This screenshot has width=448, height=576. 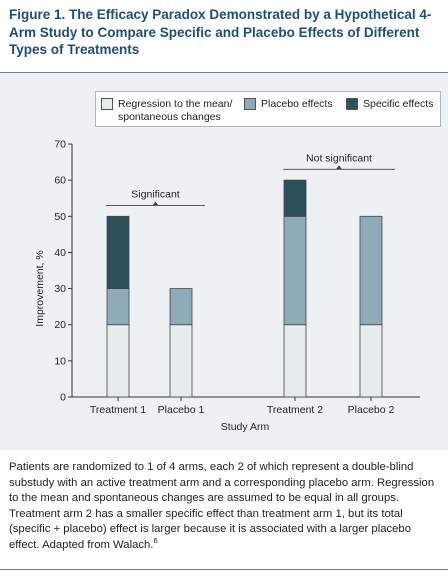 What do you see at coordinates (155, 540) in the screenshot?
I see `caption-reference: 6` at bounding box center [155, 540].